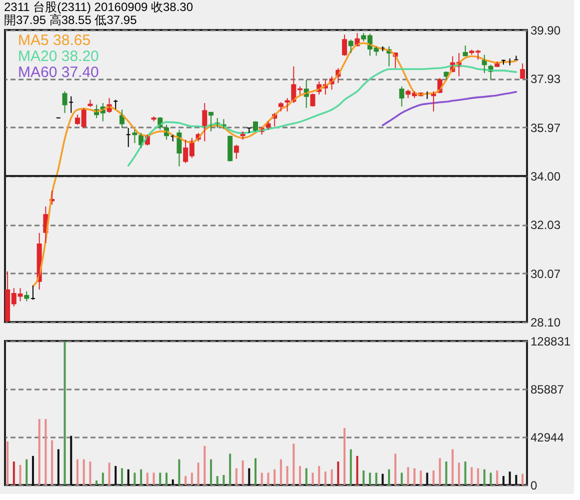  Describe the element at coordinates (545, 323) in the screenshot. I see `y-tick-label: 28.10` at that location.